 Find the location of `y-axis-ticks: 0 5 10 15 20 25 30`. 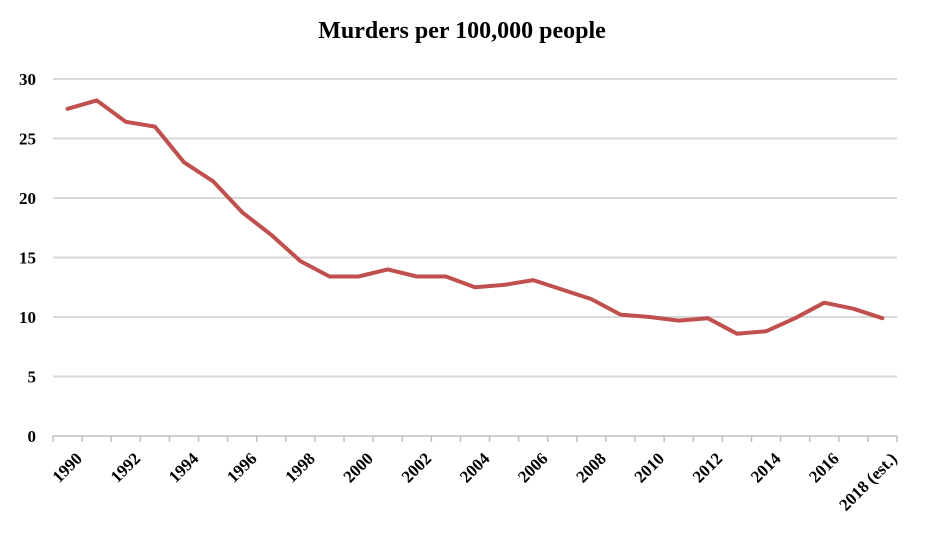

y-axis-ticks: 0 5 10 15 20 25 30 is located at coordinates (27, 258).